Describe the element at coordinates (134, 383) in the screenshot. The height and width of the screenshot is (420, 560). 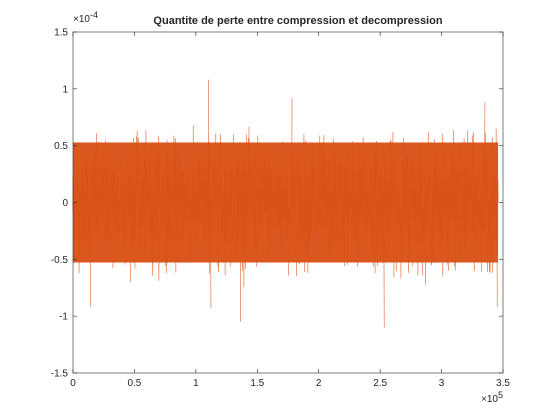
I see `x-tick-label: 0.5` at that location.